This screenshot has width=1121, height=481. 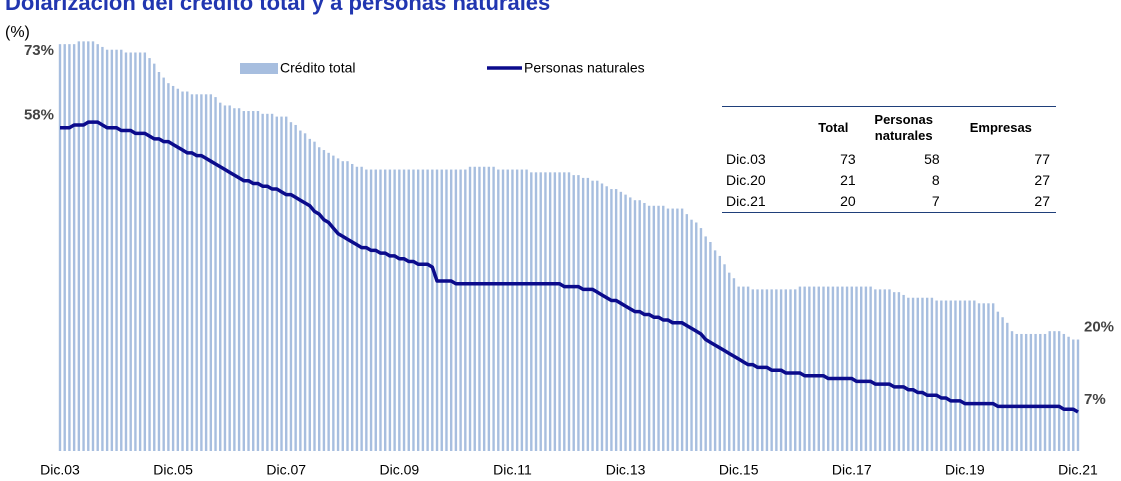 What do you see at coordinates (848, 159) in the screenshot?
I see `table-cell: 73` at bounding box center [848, 159].